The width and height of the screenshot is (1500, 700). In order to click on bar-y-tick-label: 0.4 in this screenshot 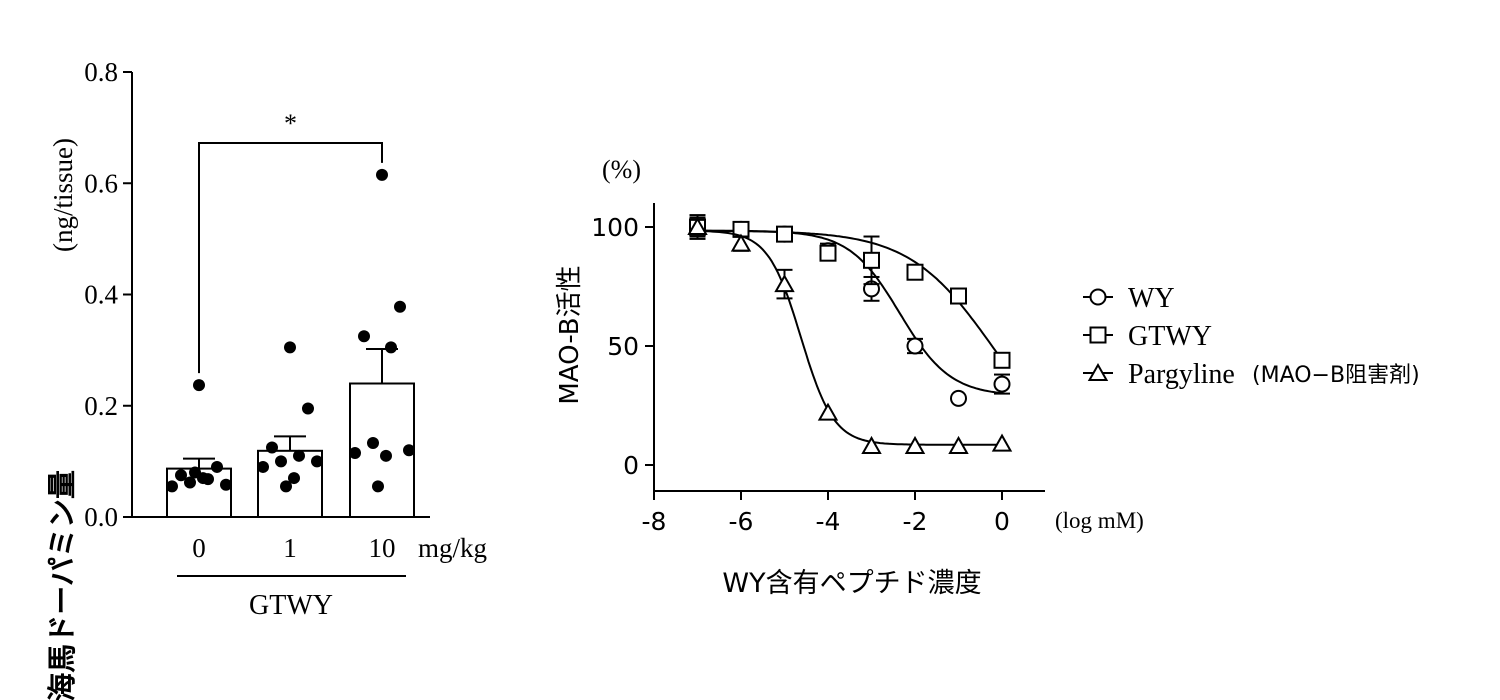, I will do `click(101, 295)`.